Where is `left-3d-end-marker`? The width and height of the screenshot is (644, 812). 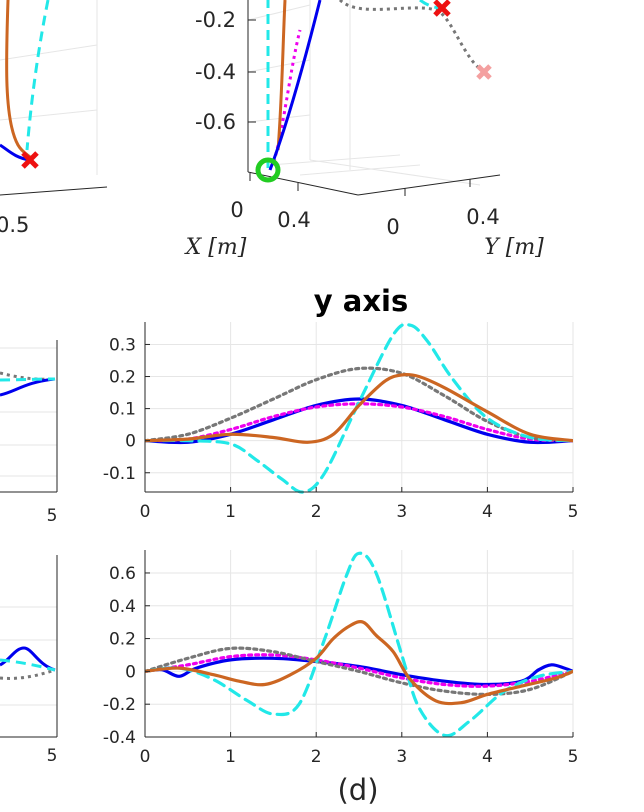 left-3d-end-marker is located at coordinates (30, 160).